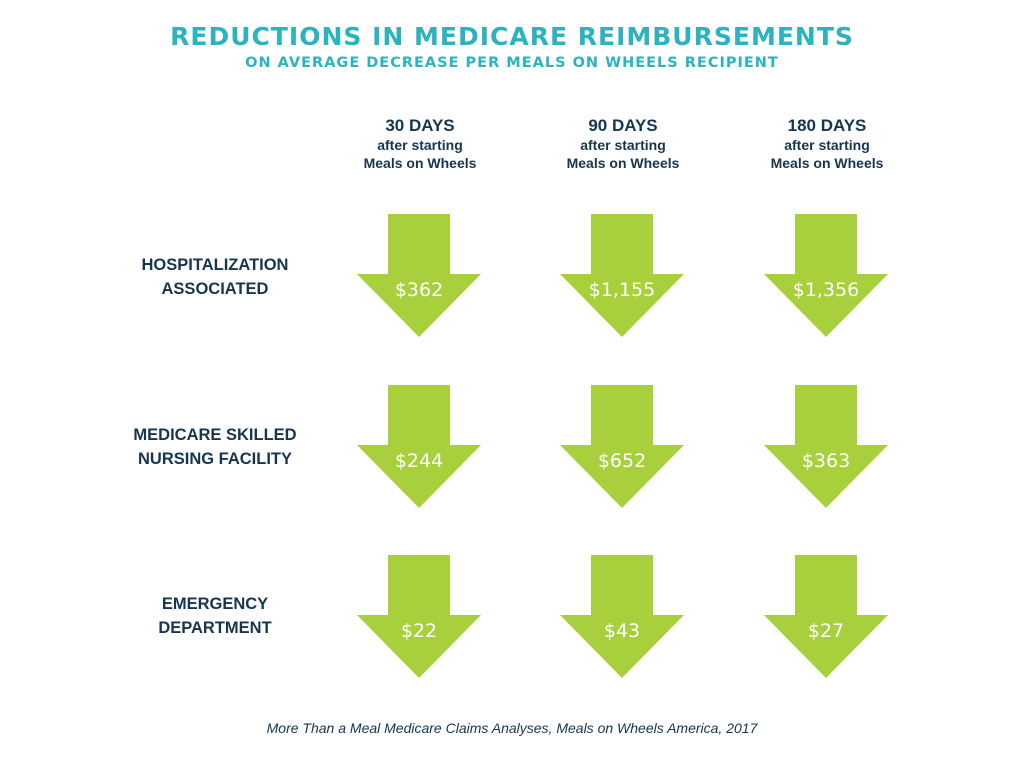 The width and height of the screenshot is (1024, 768). Describe the element at coordinates (512, 36) in the screenshot. I see `chart-title: REDUCTIONS IN MEDICARE REIMBURSEMENTS` at that location.